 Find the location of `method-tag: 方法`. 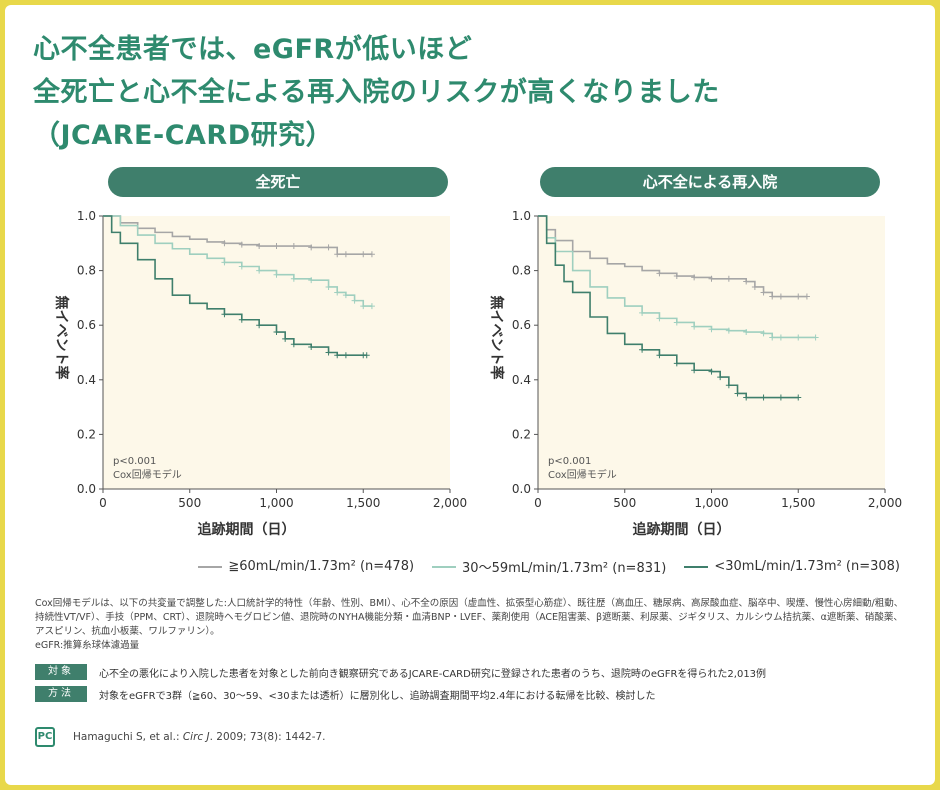

method-tag: 方法 is located at coordinates (61, 694).